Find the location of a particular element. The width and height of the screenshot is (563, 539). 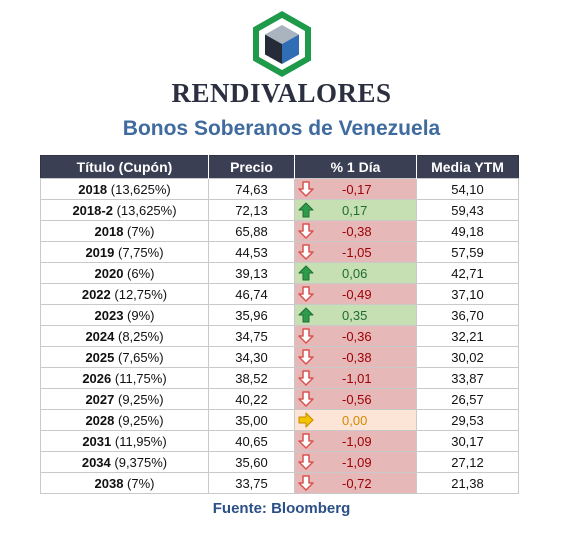

price-cell: 65,88 is located at coordinates (251, 231).